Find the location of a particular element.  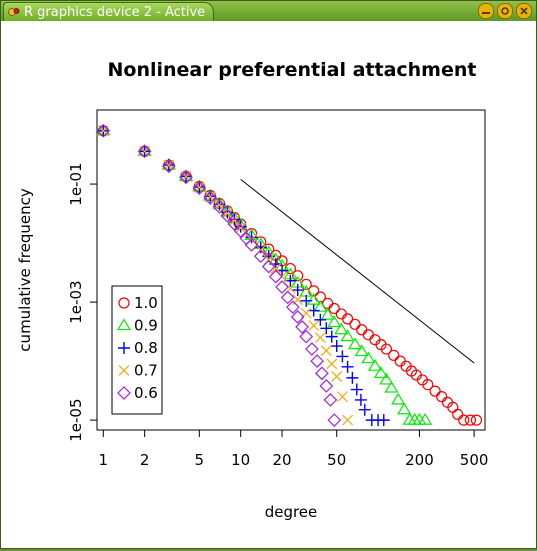

window-title: R graphics device 2 - Active is located at coordinates (115, 12).